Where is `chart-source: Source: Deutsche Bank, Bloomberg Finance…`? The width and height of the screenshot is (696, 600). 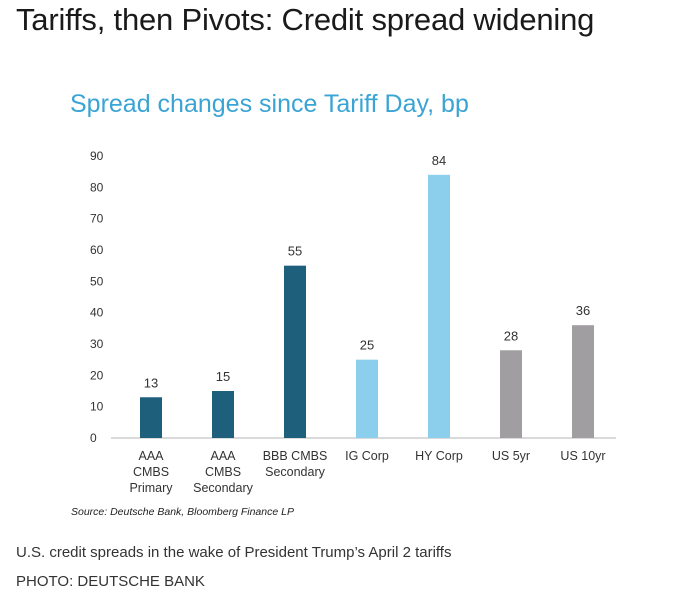 chart-source: Source: Deutsche Bank, Bloomberg Finance… is located at coordinates (182, 512).